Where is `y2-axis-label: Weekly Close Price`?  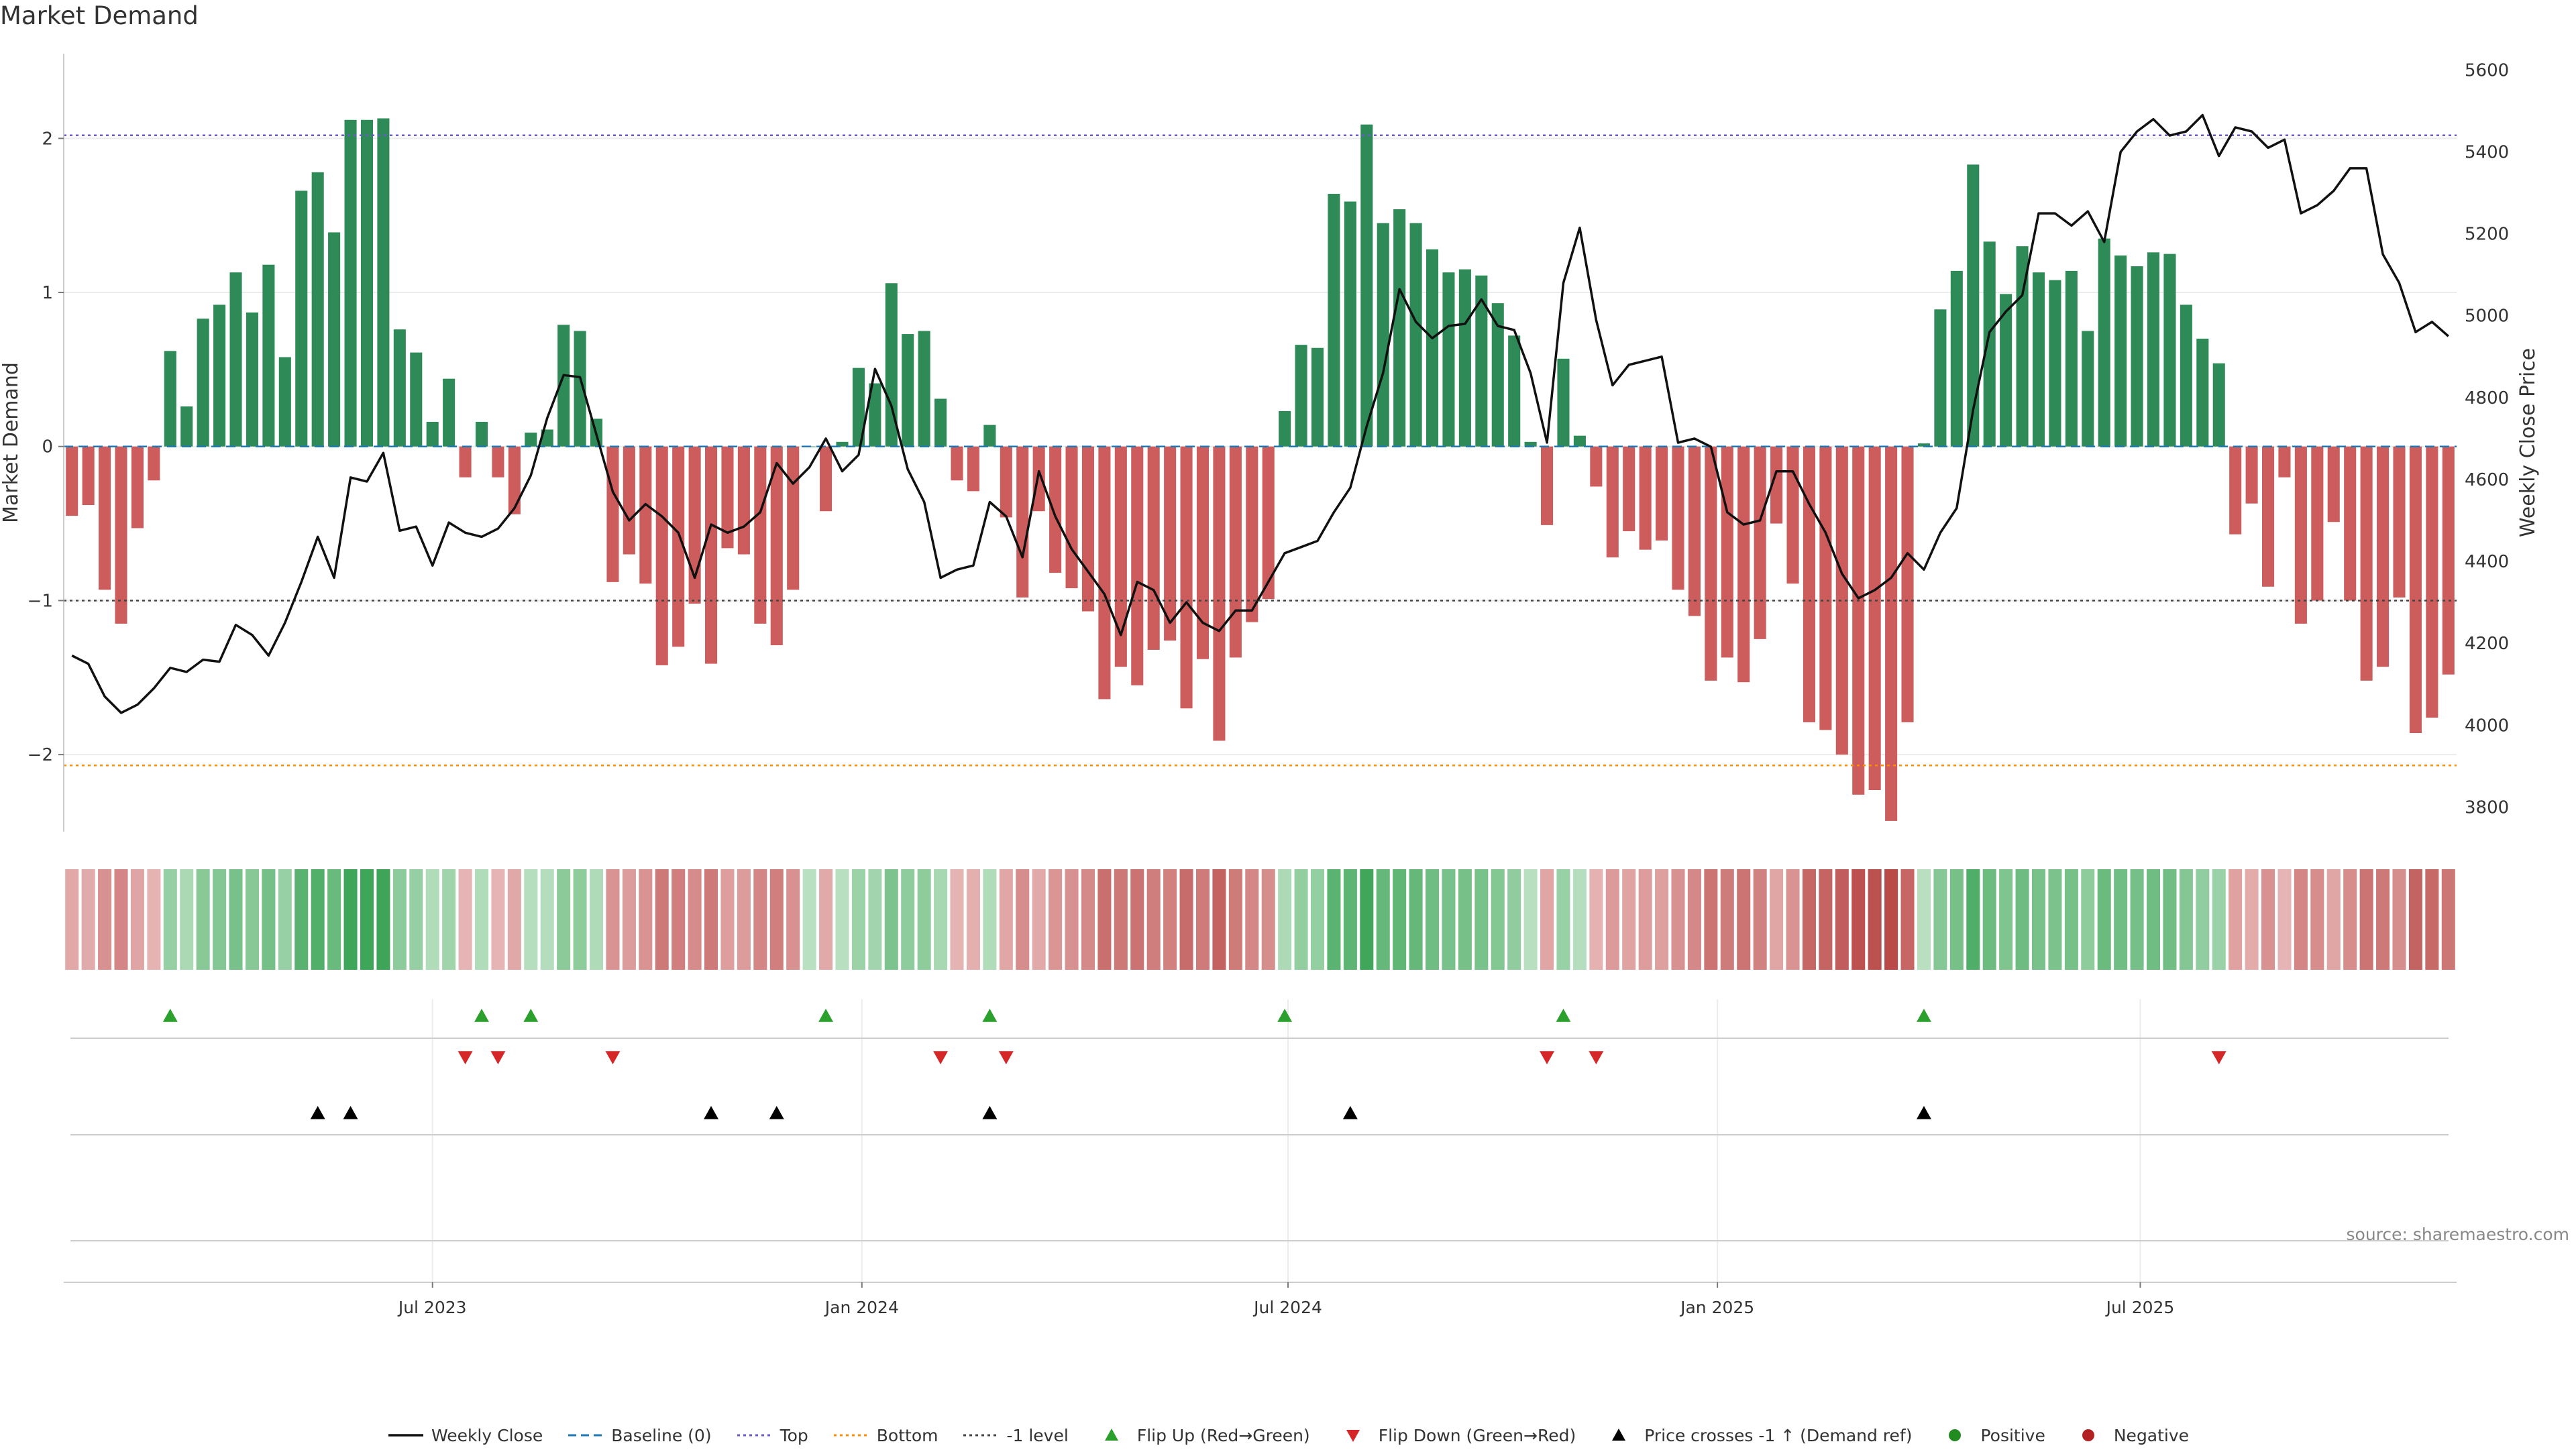
y2-axis-label: Weekly Close Price is located at coordinates (2528, 442).